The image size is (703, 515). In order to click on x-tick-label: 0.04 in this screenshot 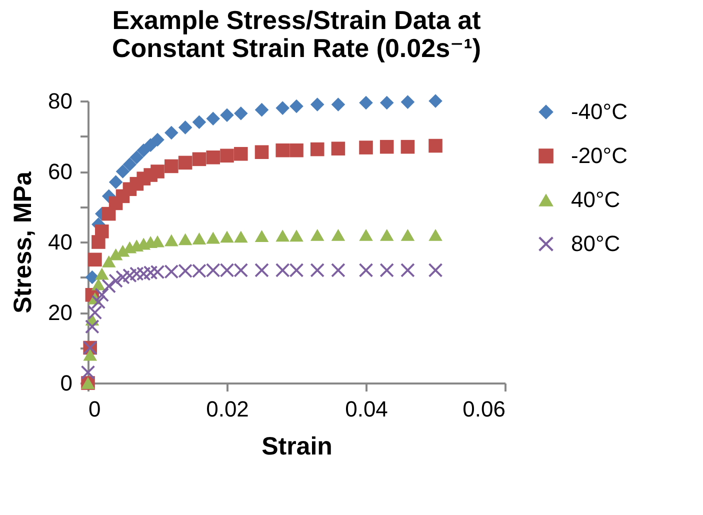, I will do `click(366, 409)`.